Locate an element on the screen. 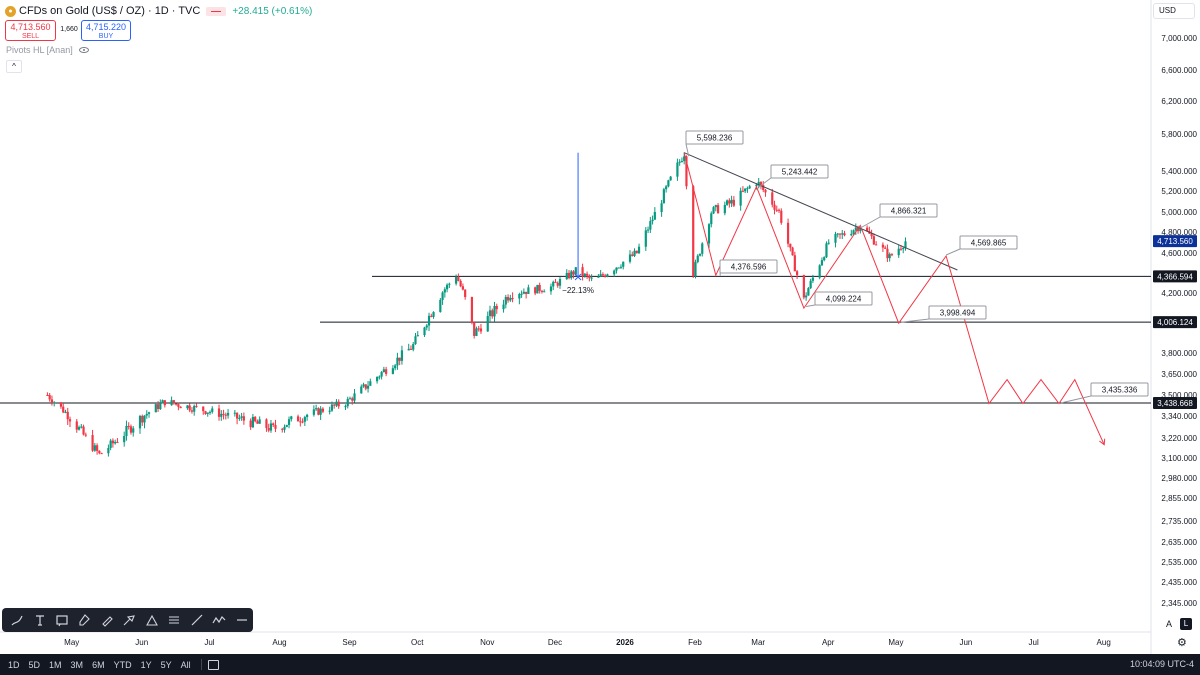 The width and height of the screenshot is (1200, 675). callout-leader is located at coordinates (811, 305).